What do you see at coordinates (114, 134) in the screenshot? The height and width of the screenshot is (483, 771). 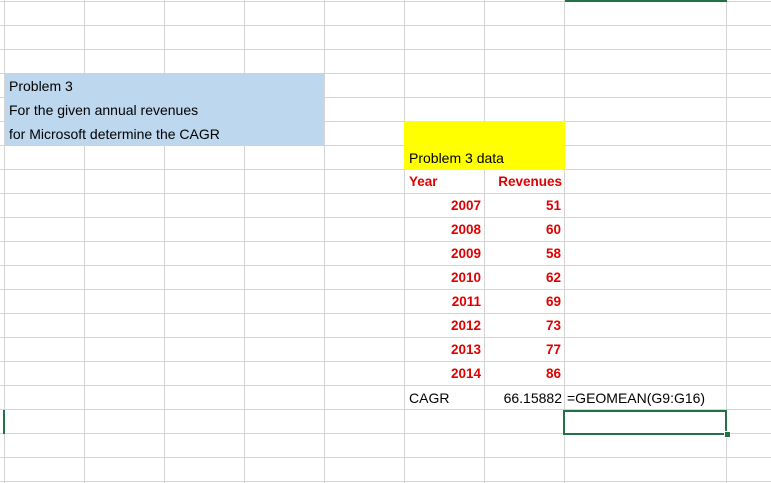 I see `problem-description-cell: for Microsoft determine the CAGR` at bounding box center [114, 134].